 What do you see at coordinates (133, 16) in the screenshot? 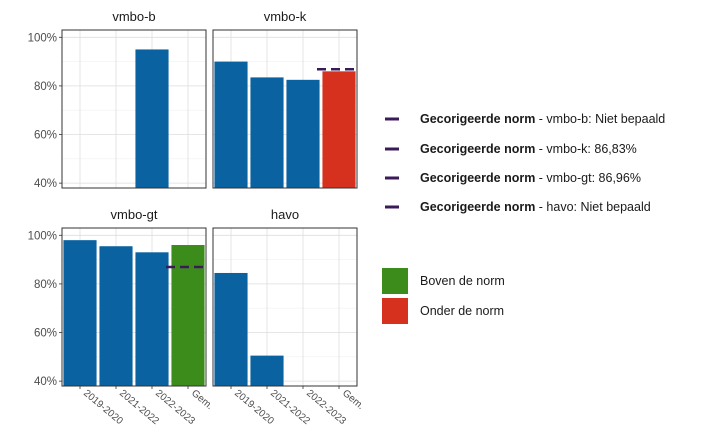
I see `panel-title: vmbo-b` at bounding box center [133, 16].